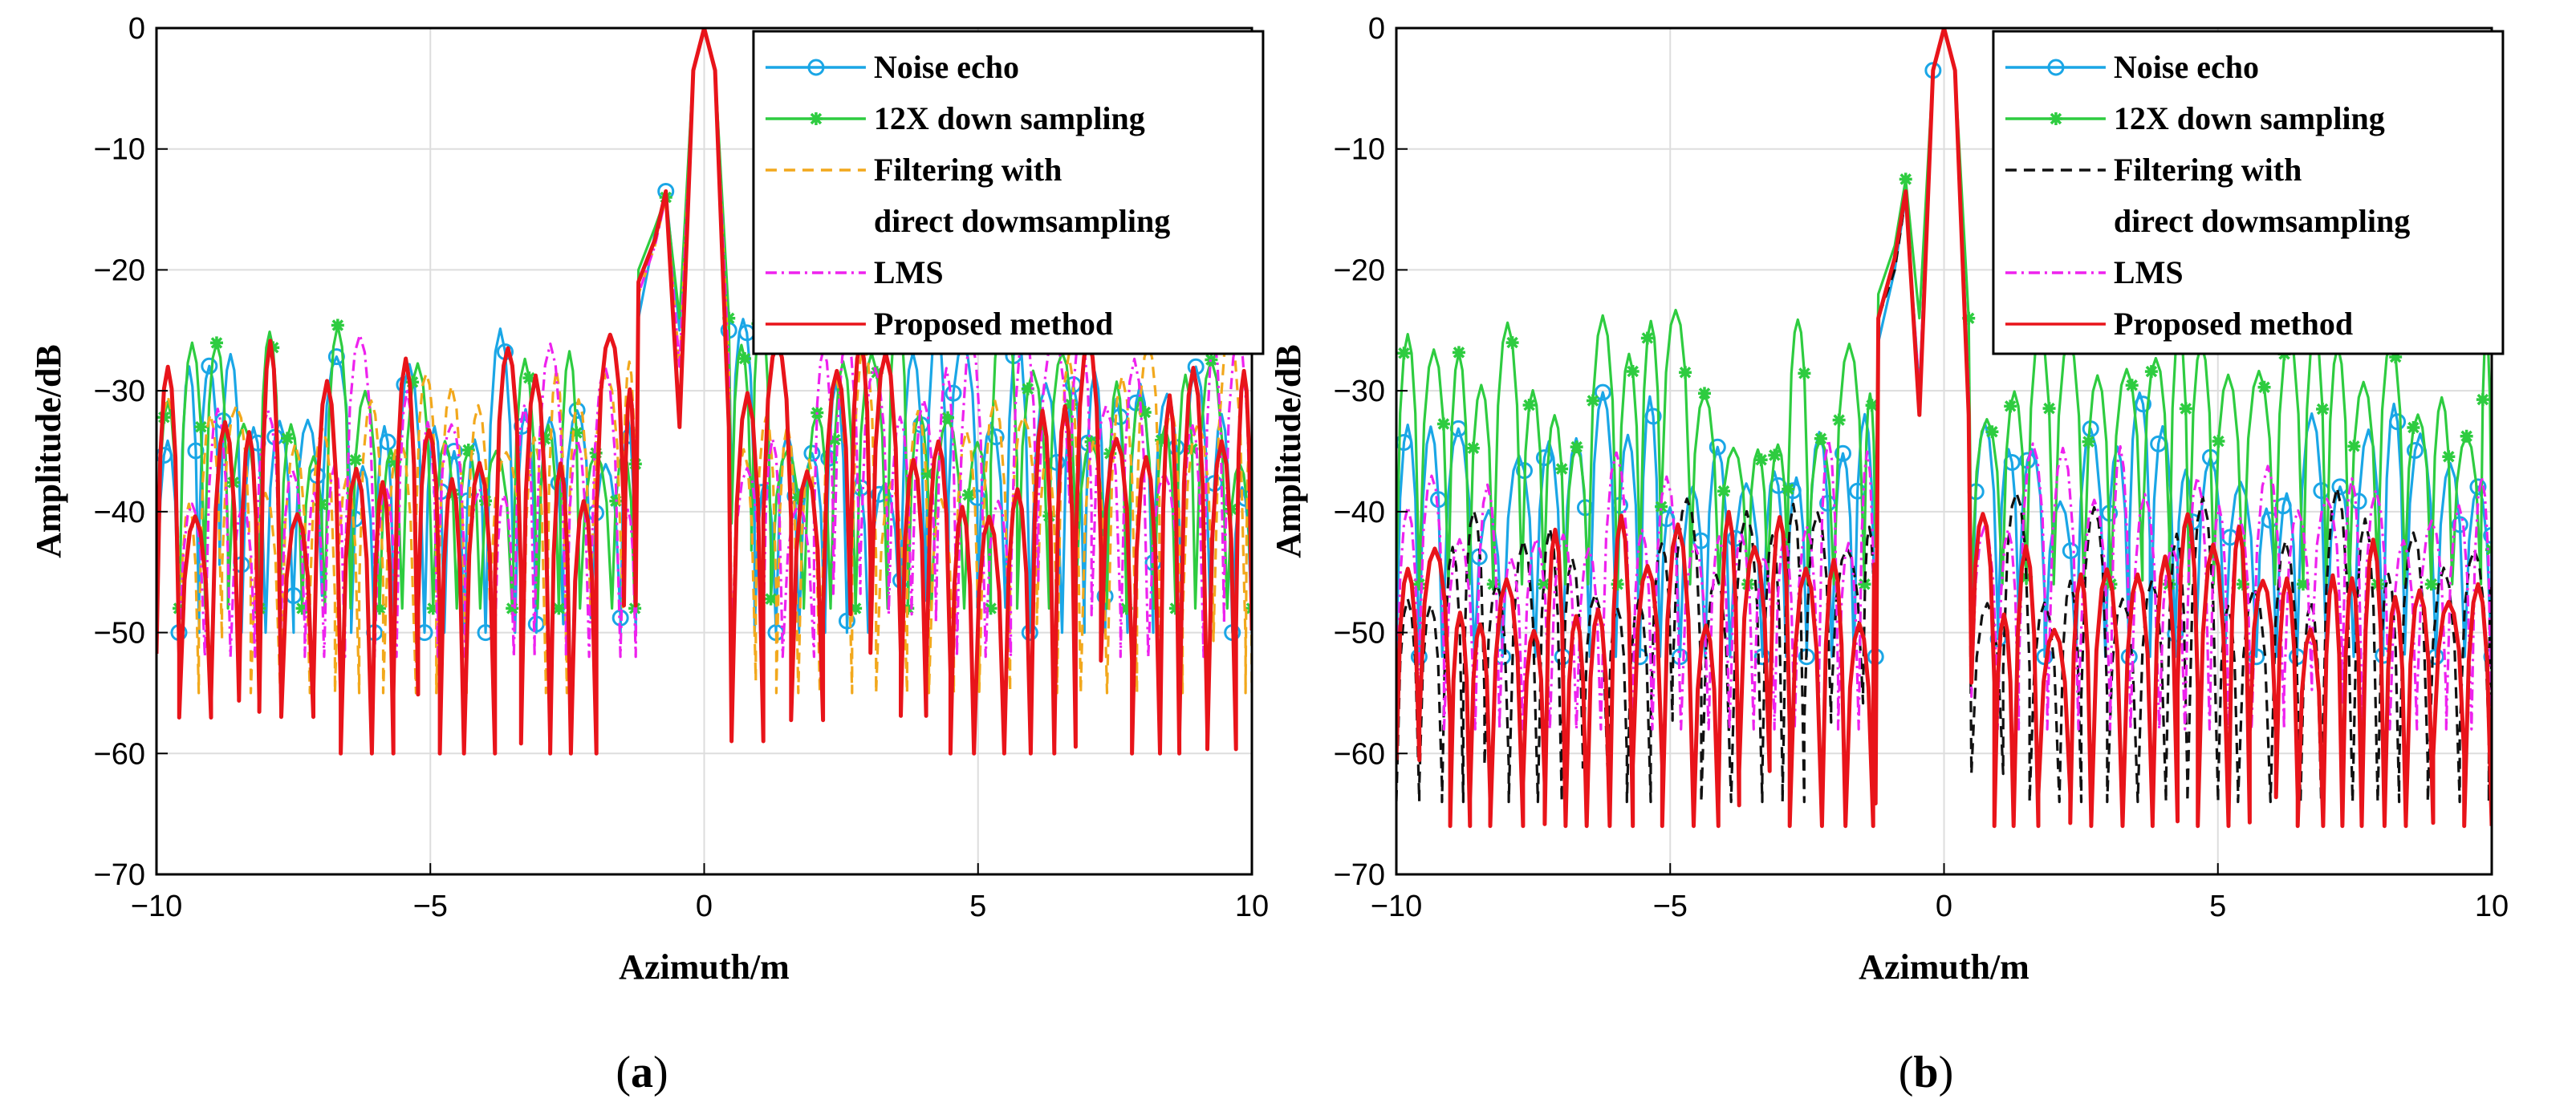 The image size is (2576, 1107). What do you see at coordinates (119, 270) in the screenshot?
I see `y-tick-label: −20` at bounding box center [119, 270].